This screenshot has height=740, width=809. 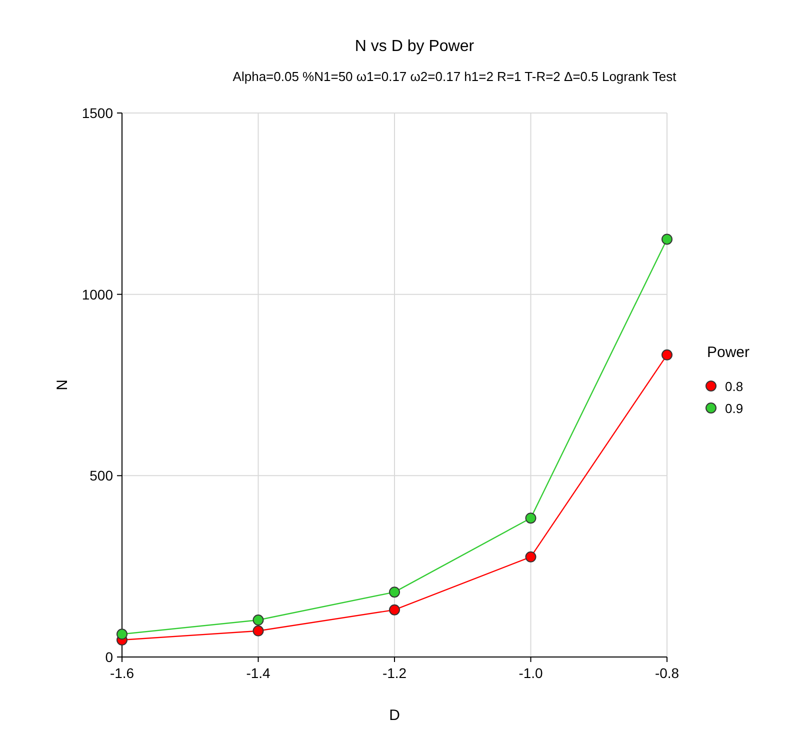 What do you see at coordinates (734, 408) in the screenshot?
I see `legend-label: 0.9` at bounding box center [734, 408].